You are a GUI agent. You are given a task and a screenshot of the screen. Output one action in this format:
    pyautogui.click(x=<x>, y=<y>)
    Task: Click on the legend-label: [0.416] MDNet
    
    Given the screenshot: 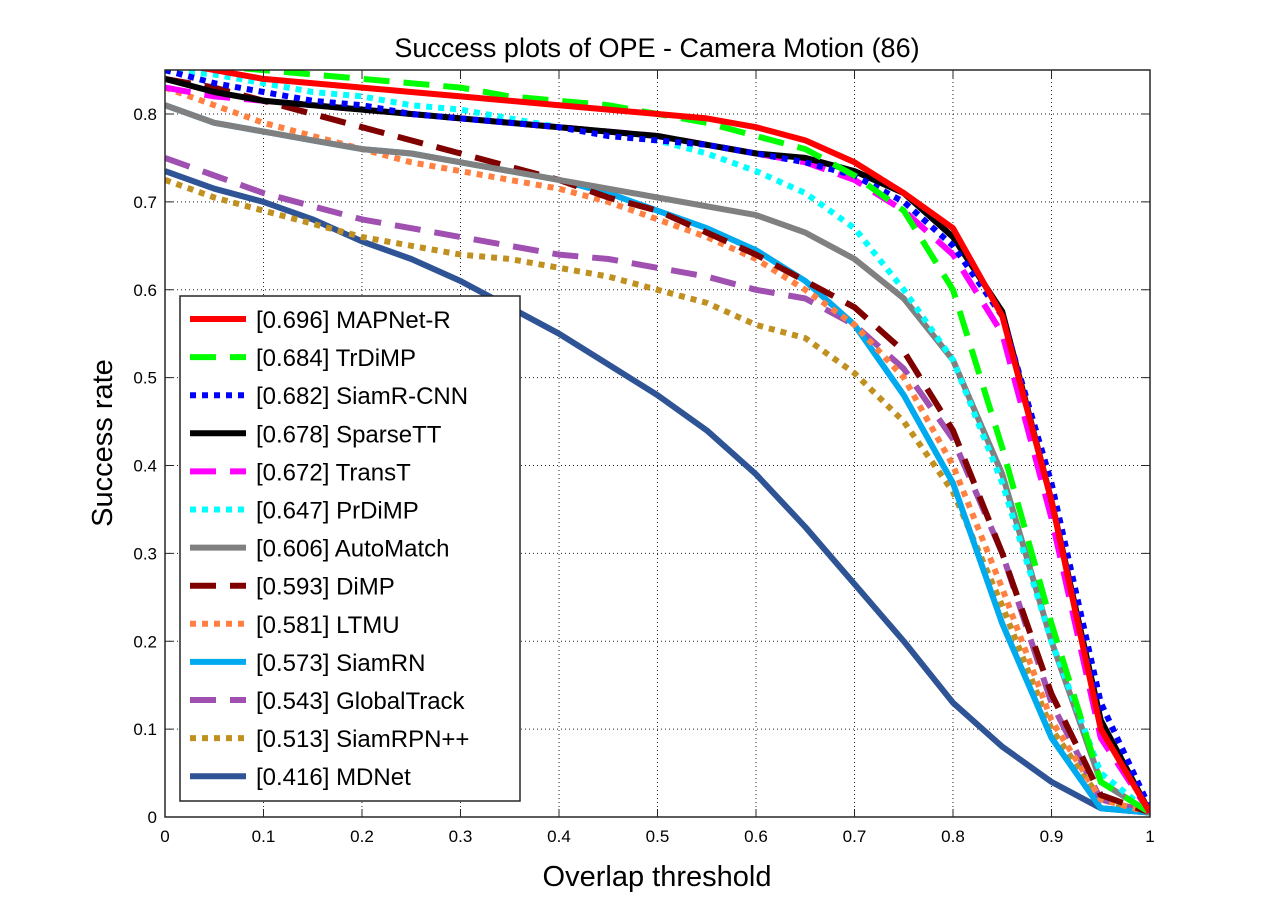 What is the action you would take?
    pyautogui.click(x=333, y=777)
    